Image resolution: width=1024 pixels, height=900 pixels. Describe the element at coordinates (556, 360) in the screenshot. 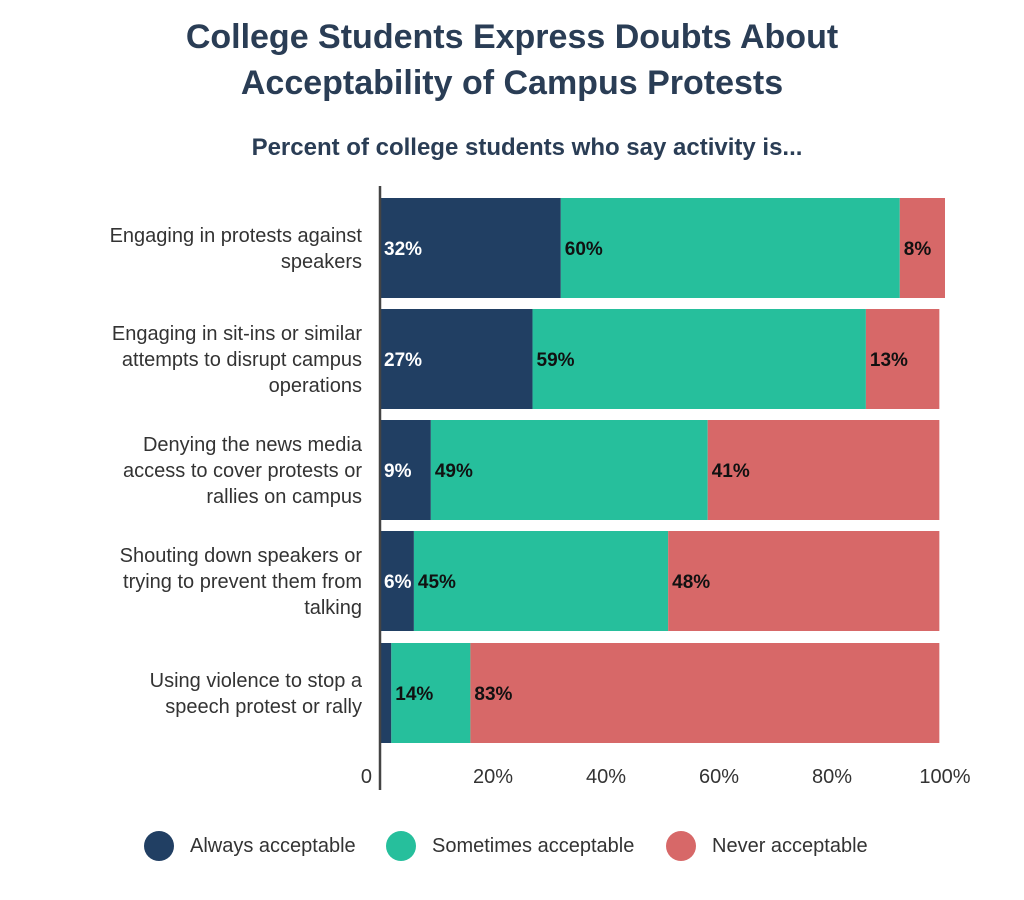

I see `data-label-2-series-2: 59%` at that location.